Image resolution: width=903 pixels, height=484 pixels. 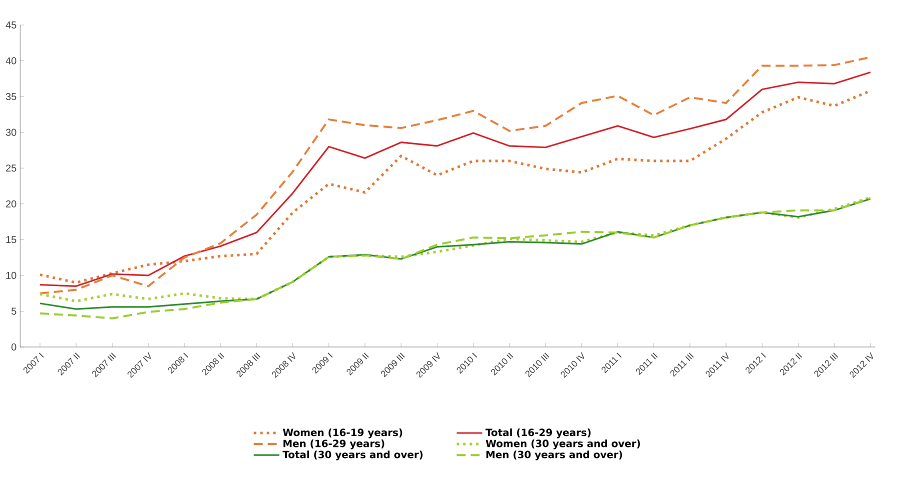 What do you see at coordinates (11, 96) in the screenshot?
I see `y-tick-label: 35` at bounding box center [11, 96].